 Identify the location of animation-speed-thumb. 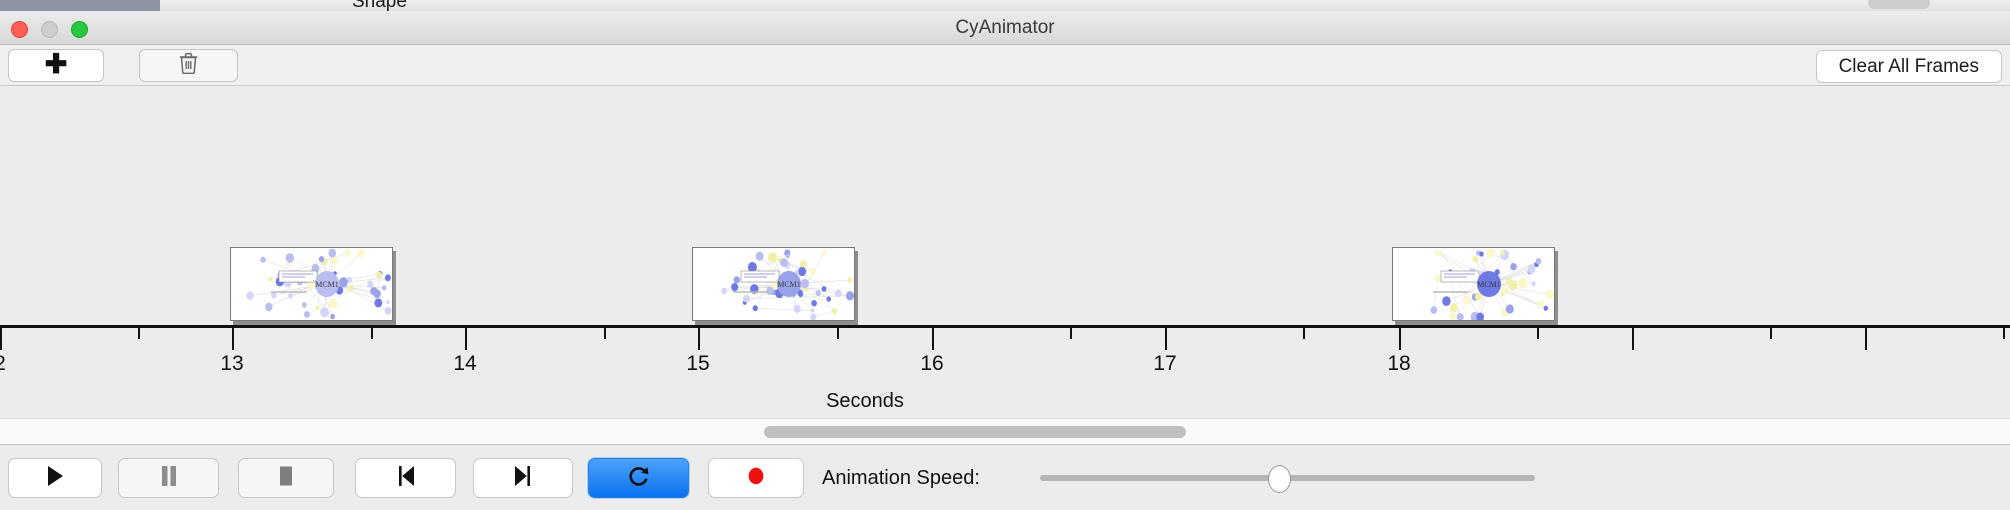
(1279, 479).